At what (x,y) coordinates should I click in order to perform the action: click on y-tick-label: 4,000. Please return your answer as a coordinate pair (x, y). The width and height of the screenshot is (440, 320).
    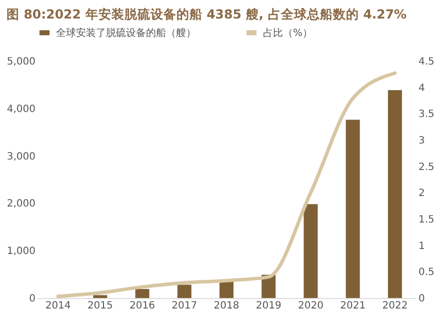
    Looking at the image, I should click on (21, 109).